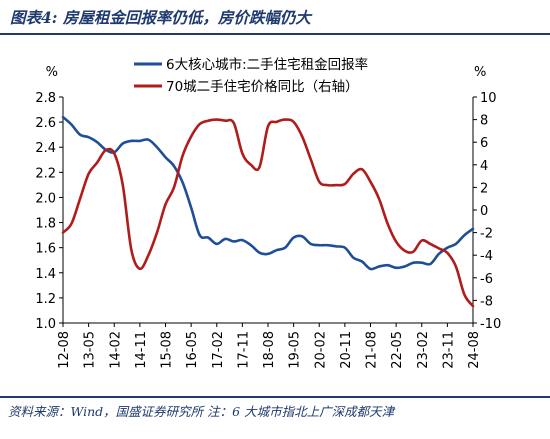 The image size is (550, 439). I want to click on legend-label-rent-yield: 6大核心城市:二手住宅租金回报率, so click(267, 64).